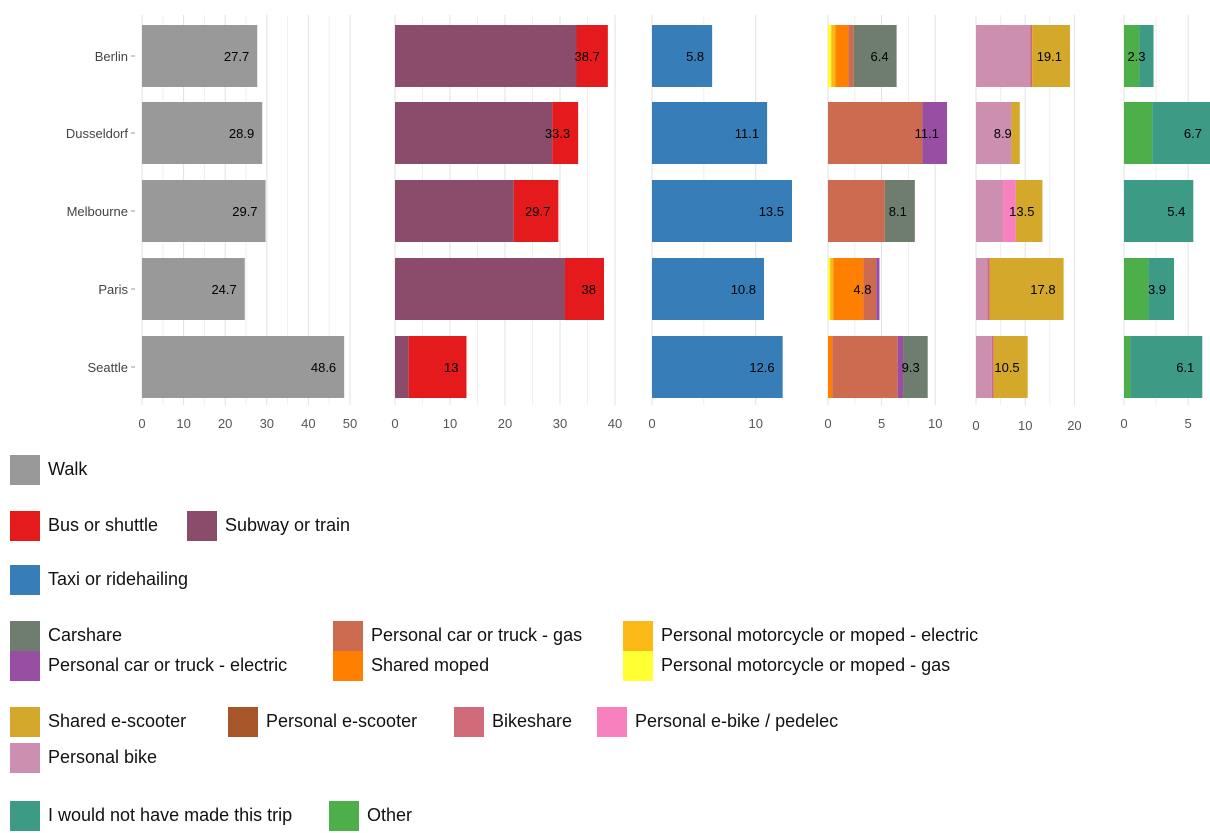 This screenshot has width=1210, height=833. What do you see at coordinates (747, 133) in the screenshot?
I see `data-label: 11.1` at bounding box center [747, 133].